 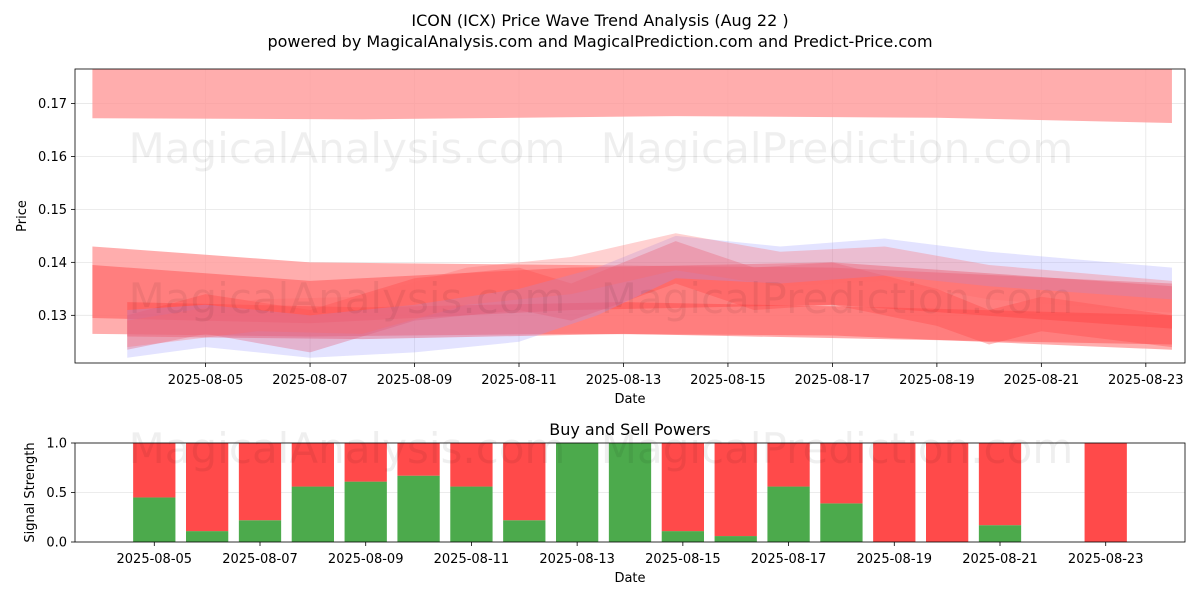 What do you see at coordinates (1000, 559) in the screenshot?
I see `signal-x-tick-label: 2025-08-21` at bounding box center [1000, 559].